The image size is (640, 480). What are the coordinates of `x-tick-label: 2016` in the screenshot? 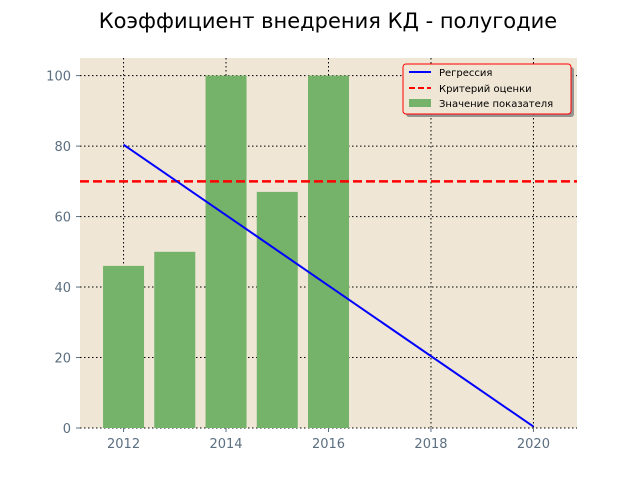 It's located at (328, 444).